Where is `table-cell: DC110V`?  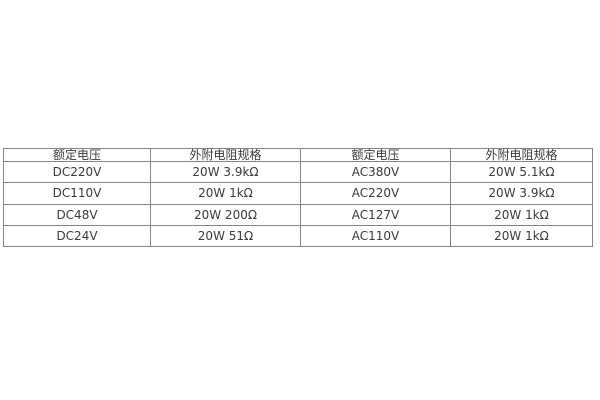 table-cell: DC110V is located at coordinates (77, 193).